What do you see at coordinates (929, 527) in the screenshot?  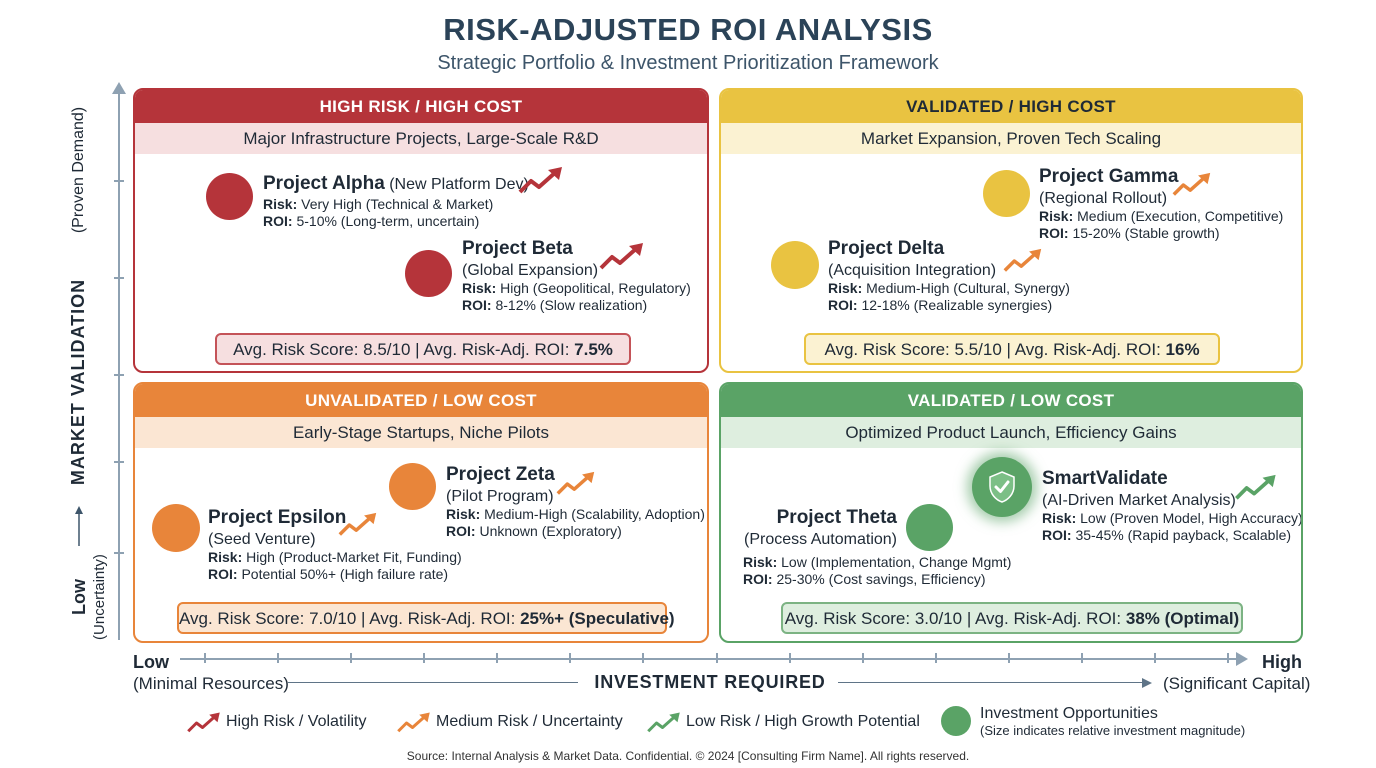 I see `project-theta-bubble` at bounding box center [929, 527].